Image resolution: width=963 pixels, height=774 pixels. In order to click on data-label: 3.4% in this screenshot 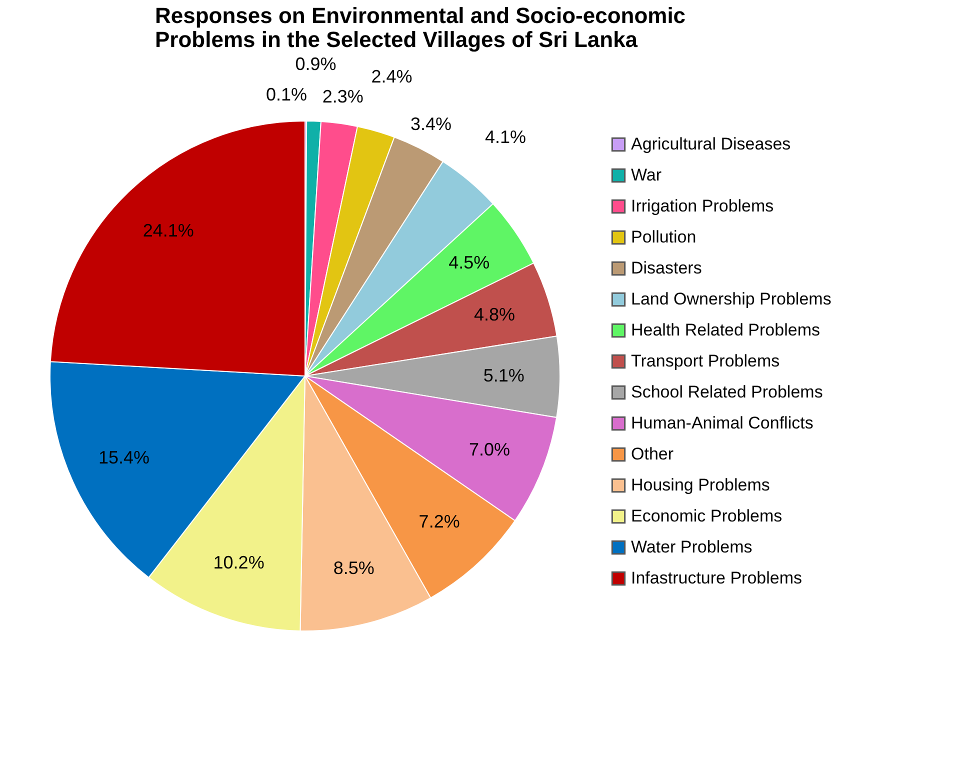, I will do `click(431, 124)`.